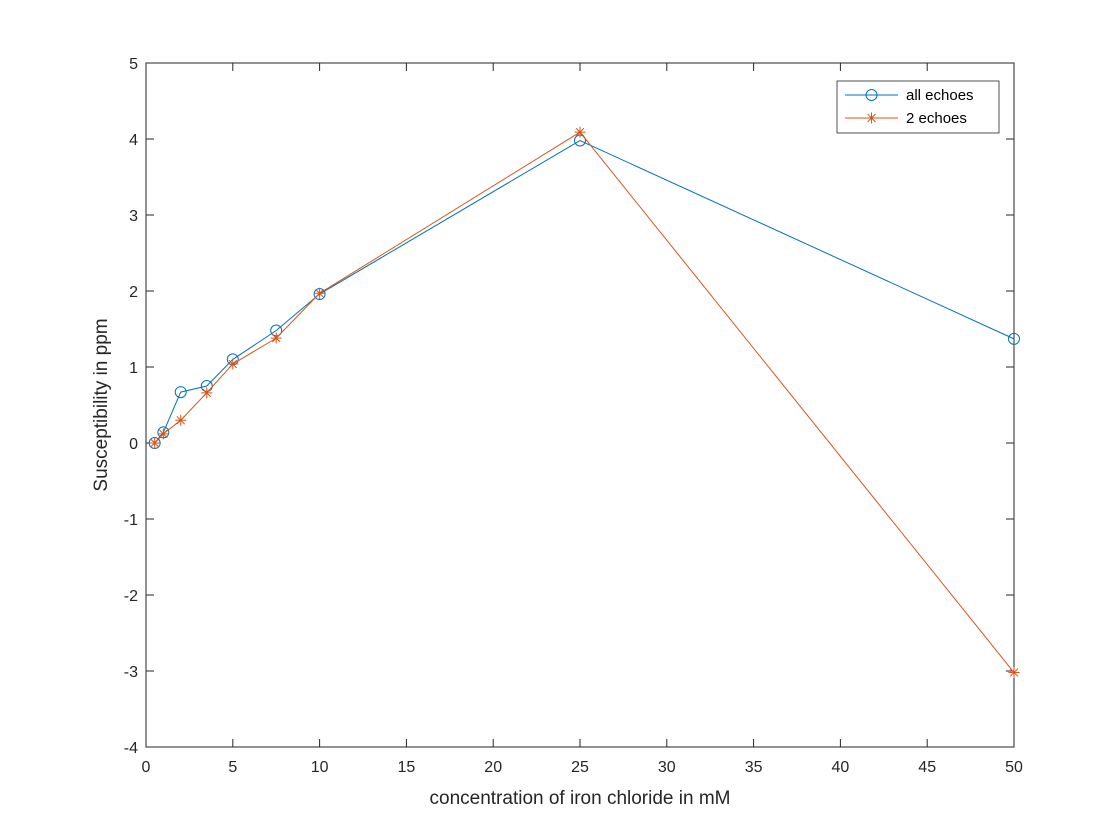 This screenshot has width=1120, height=840. What do you see at coordinates (667, 767) in the screenshot?
I see `x-tick-label: 30` at bounding box center [667, 767].